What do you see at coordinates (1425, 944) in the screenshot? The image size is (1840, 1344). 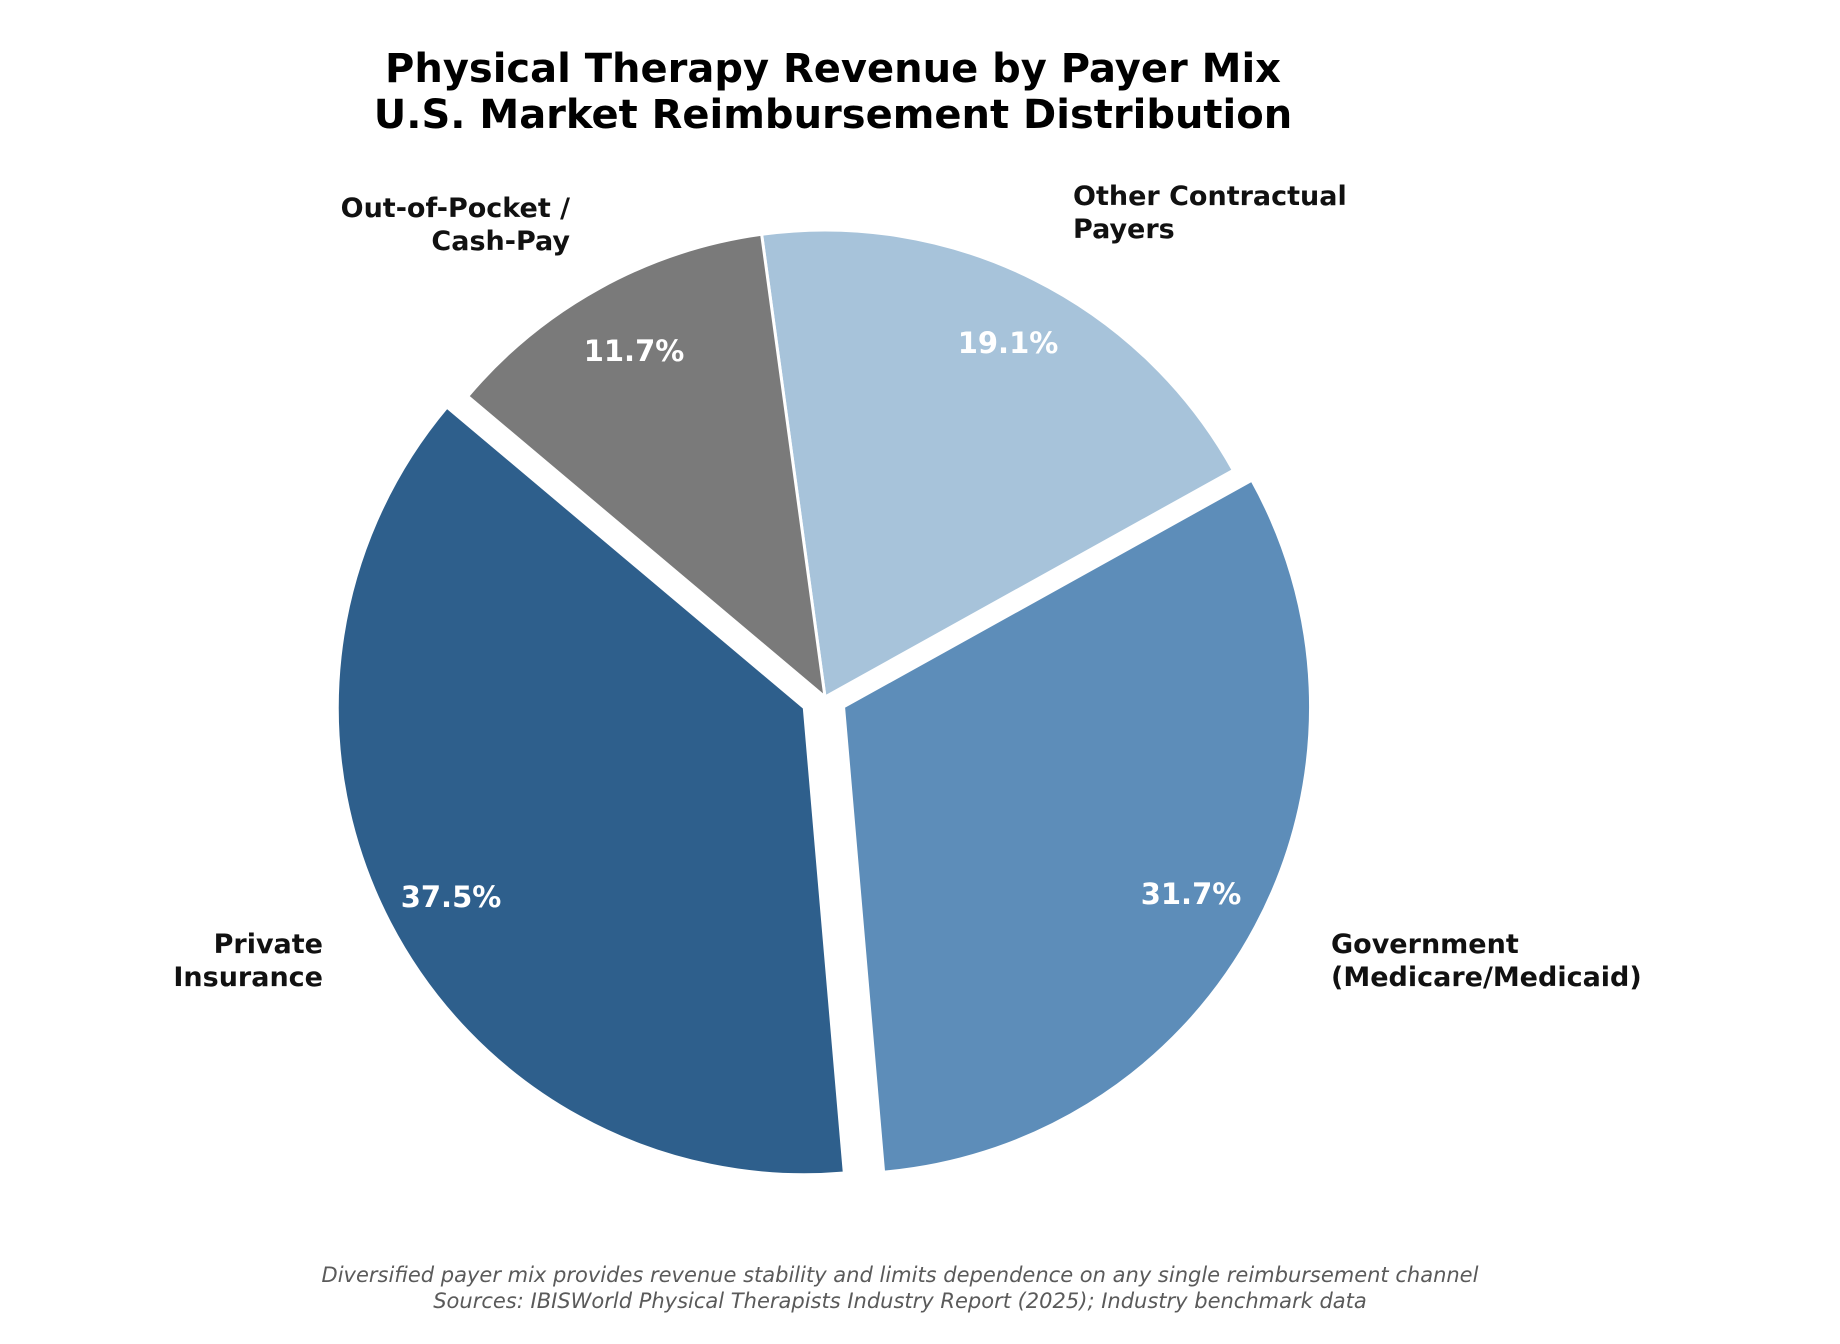 I see `label-government-line1: Government` at bounding box center [1425, 944].